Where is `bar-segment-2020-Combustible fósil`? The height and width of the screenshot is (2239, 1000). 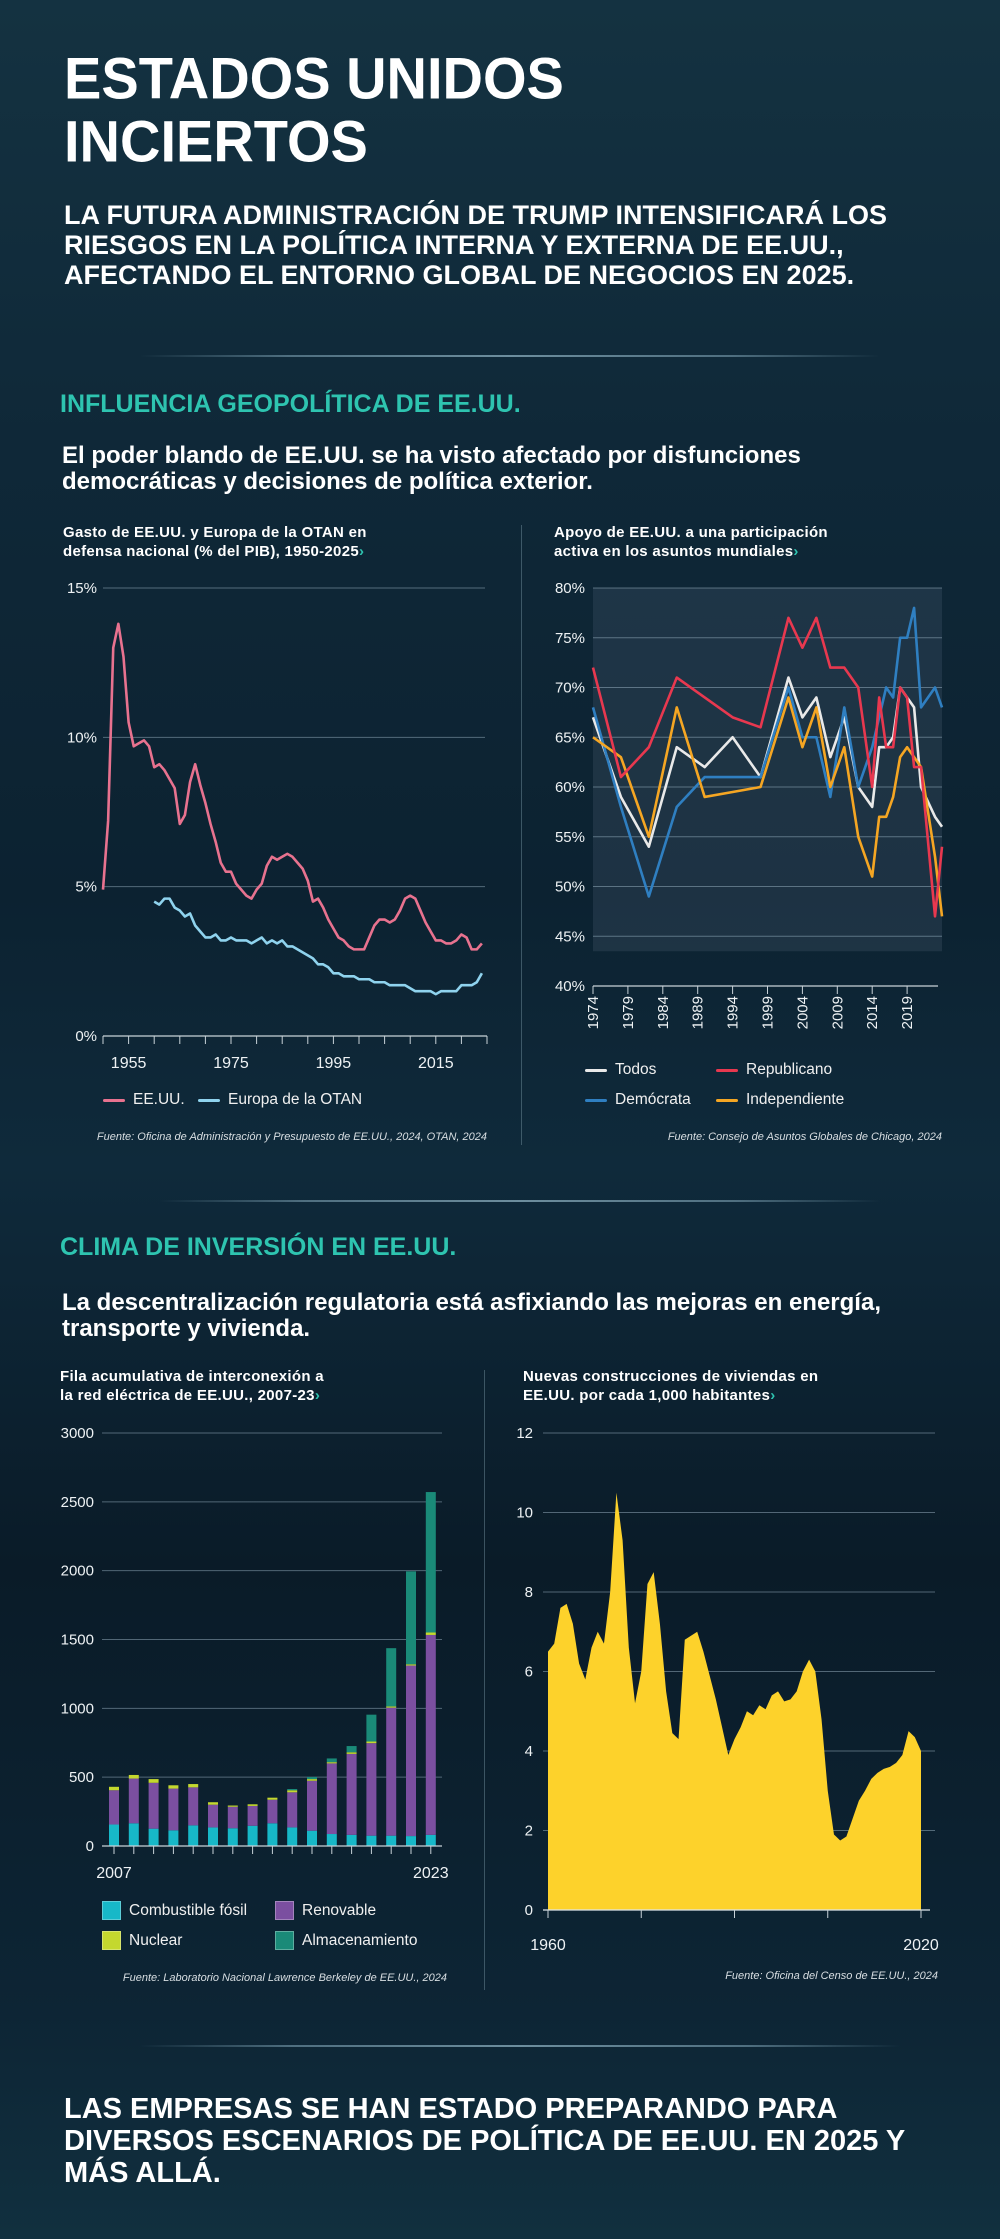 bar-segment-2020-Combustible fósil is located at coordinates (371, 1840).